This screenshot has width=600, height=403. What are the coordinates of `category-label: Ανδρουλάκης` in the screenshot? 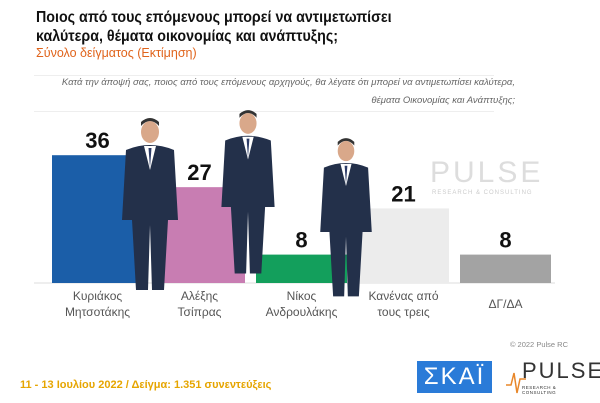 It's located at (302, 312).